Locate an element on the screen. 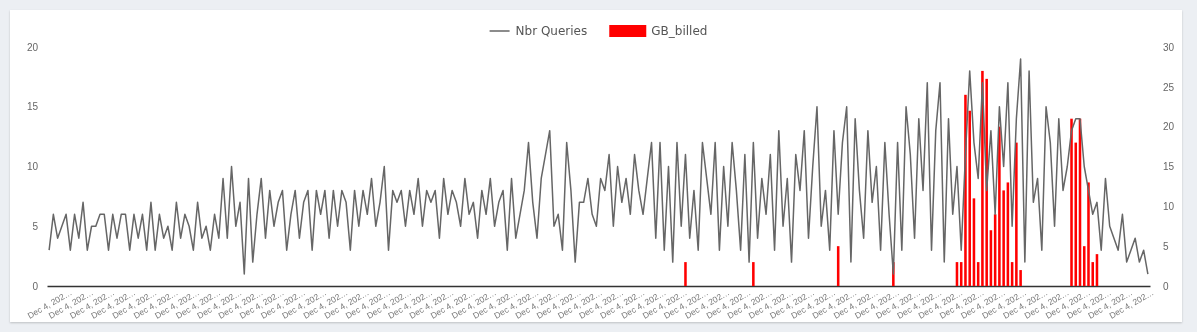 The image size is (1197, 332). y2-tick-label: 0 is located at coordinates (1166, 286).